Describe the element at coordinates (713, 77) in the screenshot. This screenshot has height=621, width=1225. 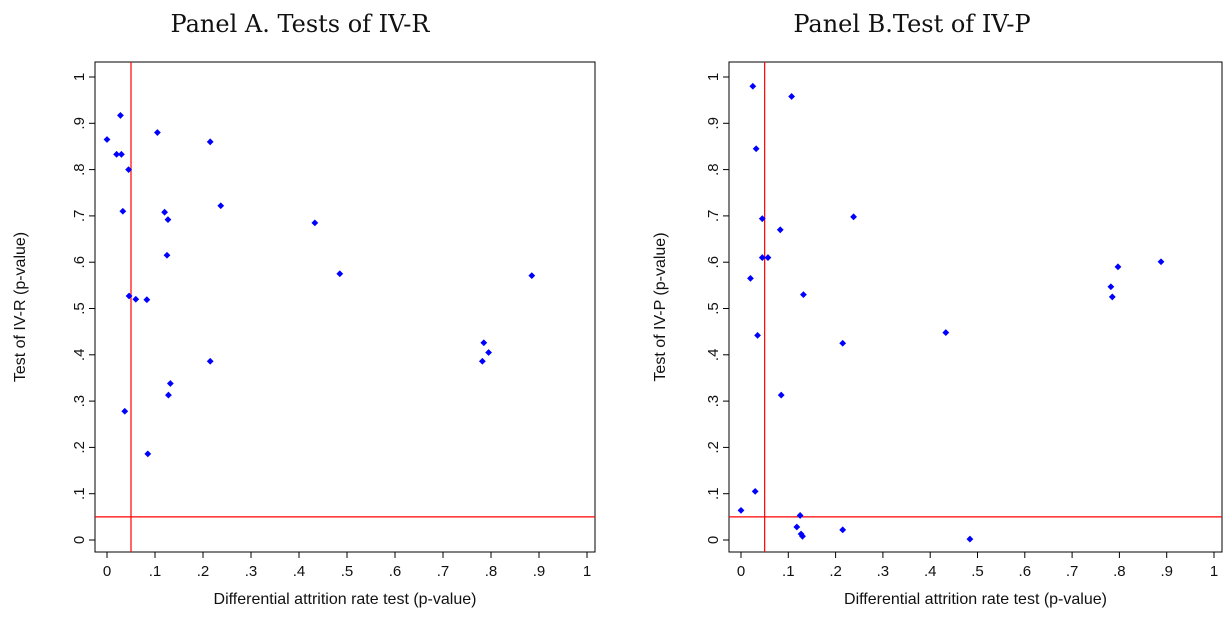
I see `panel-b-y-tick-label: 1` at that location.